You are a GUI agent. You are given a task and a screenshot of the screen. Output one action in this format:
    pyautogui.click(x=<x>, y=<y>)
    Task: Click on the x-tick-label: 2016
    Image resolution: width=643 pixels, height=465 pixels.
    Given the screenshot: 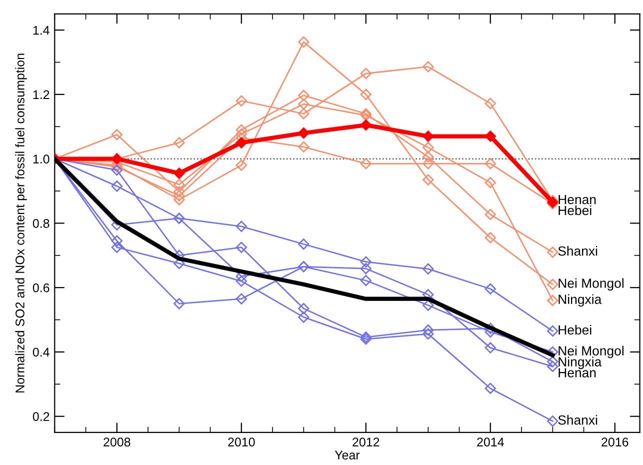 What is the action you would take?
    pyautogui.click(x=615, y=442)
    